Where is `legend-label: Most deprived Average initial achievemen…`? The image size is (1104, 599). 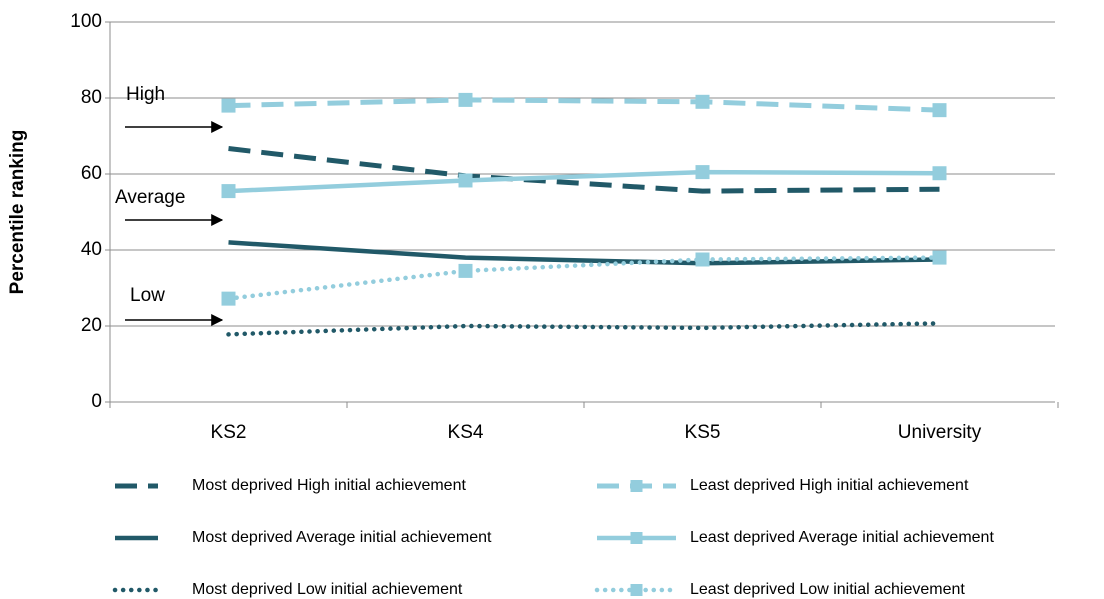 legend-label: Most deprived Average initial achievemen… is located at coordinates (342, 537).